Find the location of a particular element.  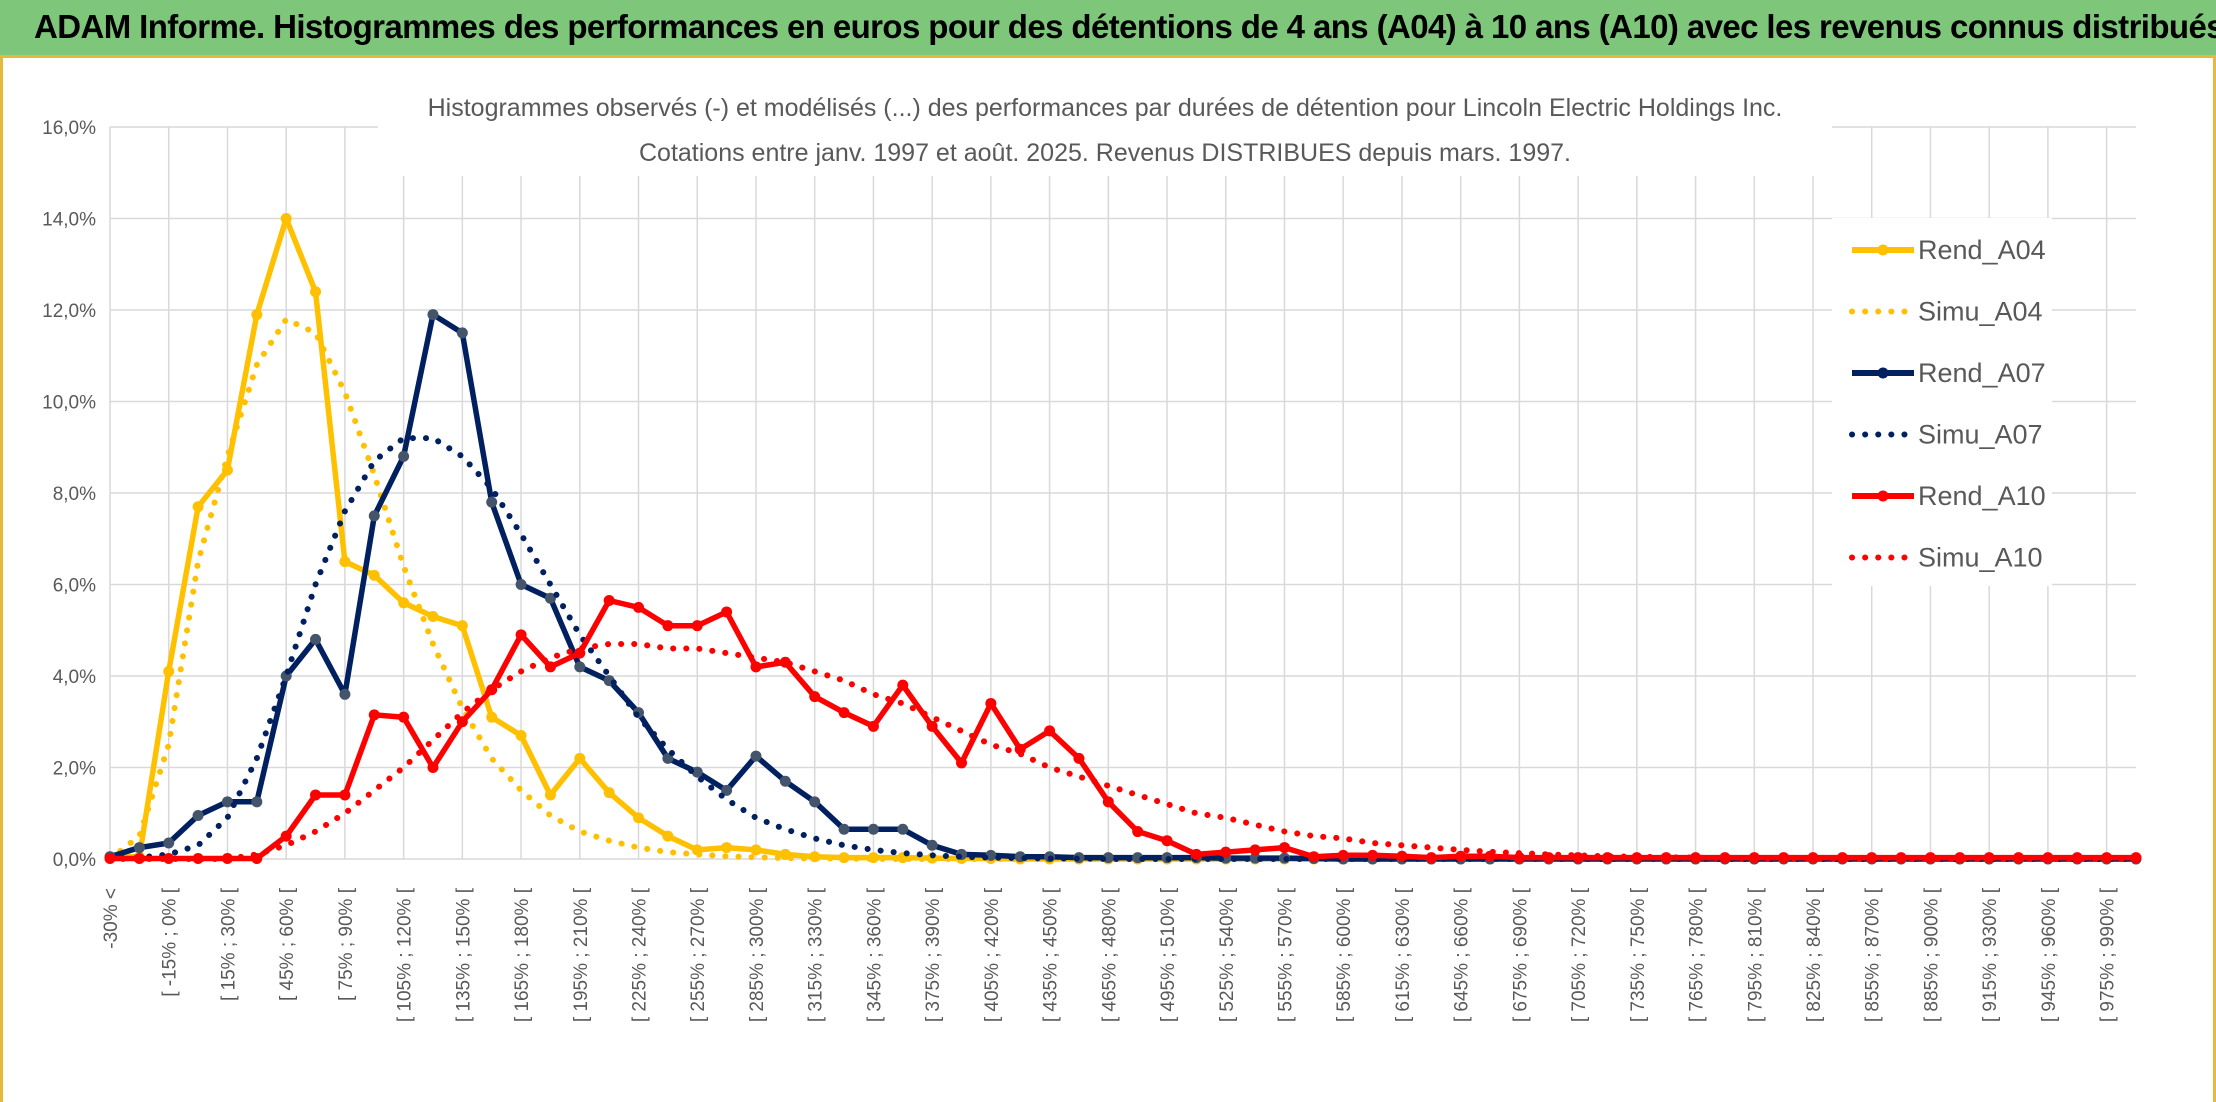

x-tick-label: [ 525% ; 540% [ is located at coordinates (1227, 954).